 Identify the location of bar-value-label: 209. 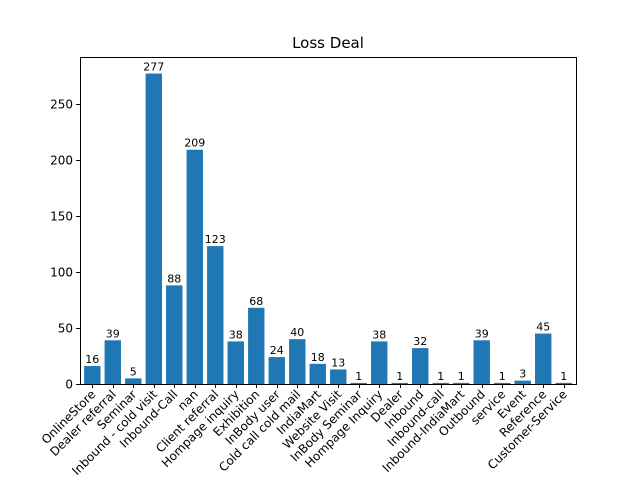
(194, 143).